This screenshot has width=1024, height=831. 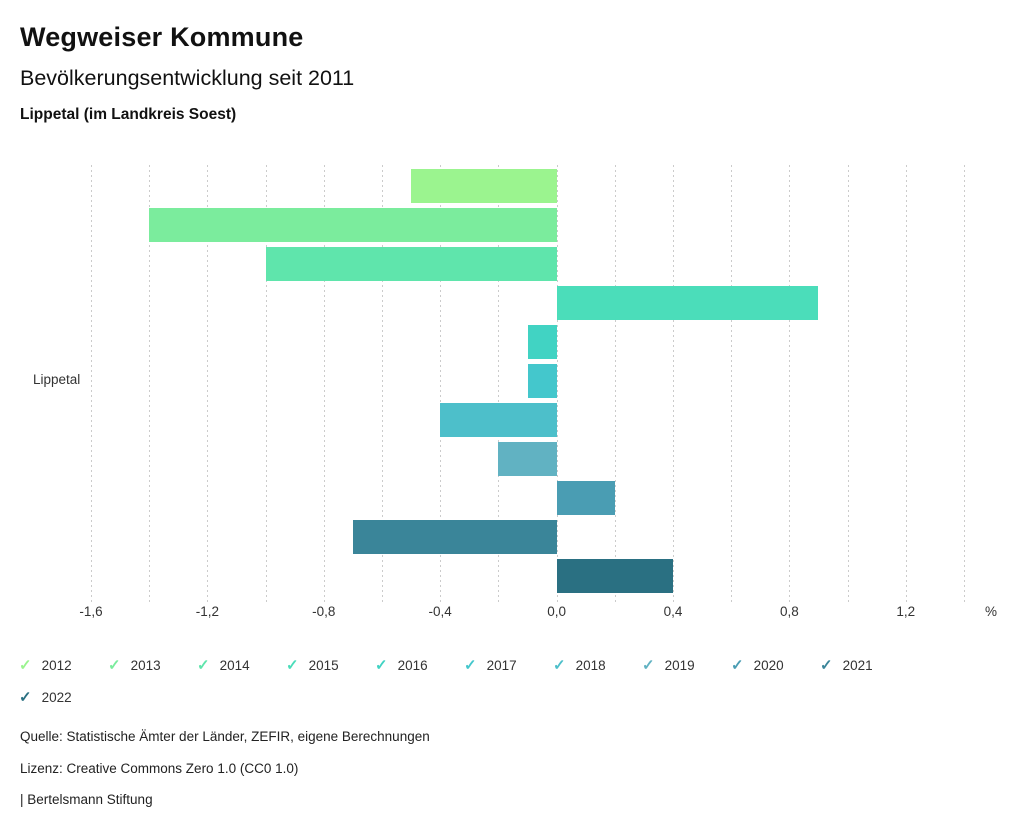 I want to click on legend-item-2022: ✓ 2022, so click(x=45, y=697).